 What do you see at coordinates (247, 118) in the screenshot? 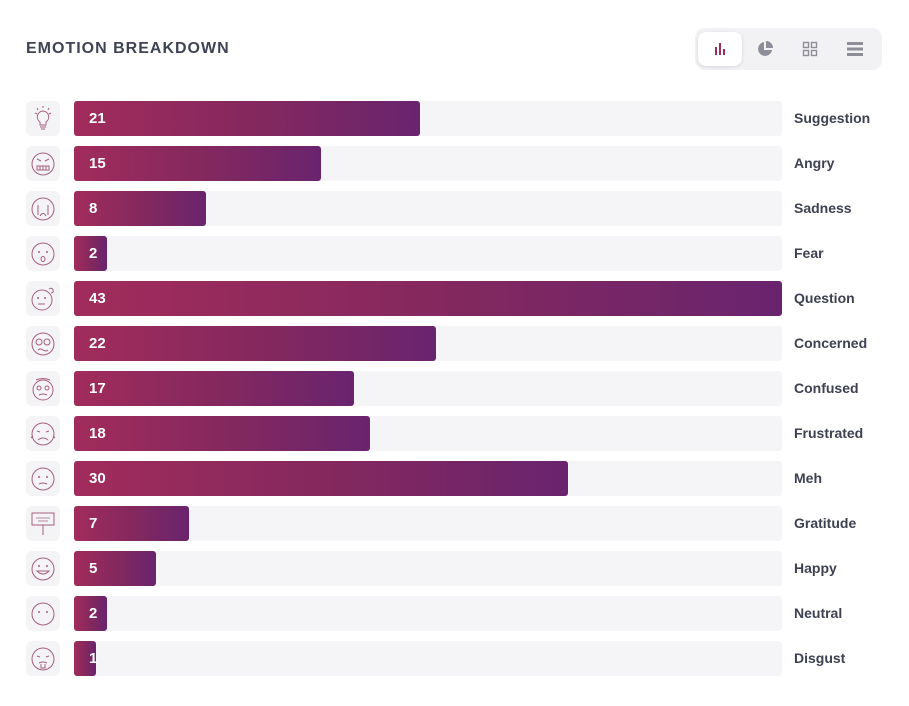
I see `bar-suggestion: 21` at bounding box center [247, 118].